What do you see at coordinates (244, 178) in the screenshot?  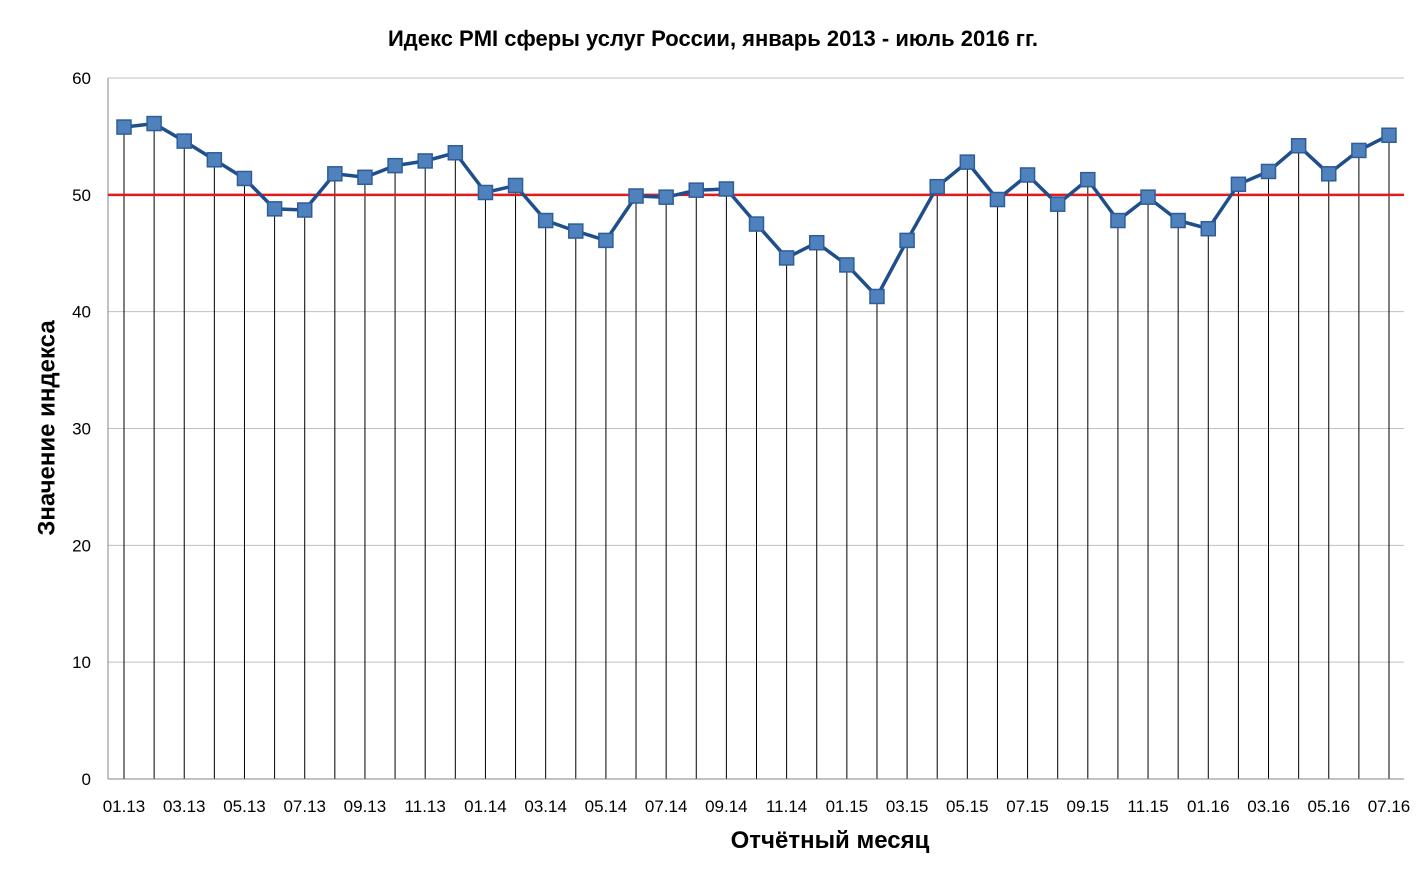 I see `point-05.13` at bounding box center [244, 178].